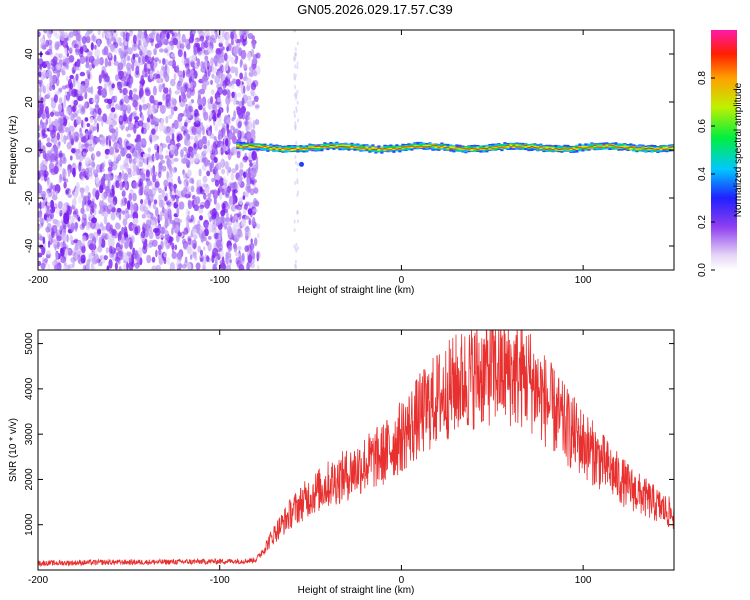 This screenshot has width=750, height=600. I want to click on snr-ylabel: SNR (10 * v/v), so click(13, 450).